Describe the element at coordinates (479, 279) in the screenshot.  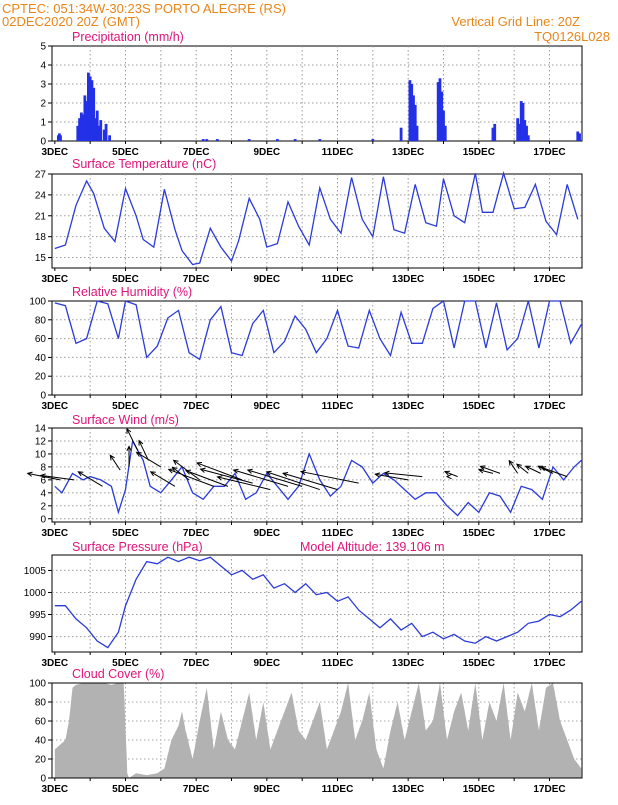
I see `temp-xtick-label: 15DEC` at that location.